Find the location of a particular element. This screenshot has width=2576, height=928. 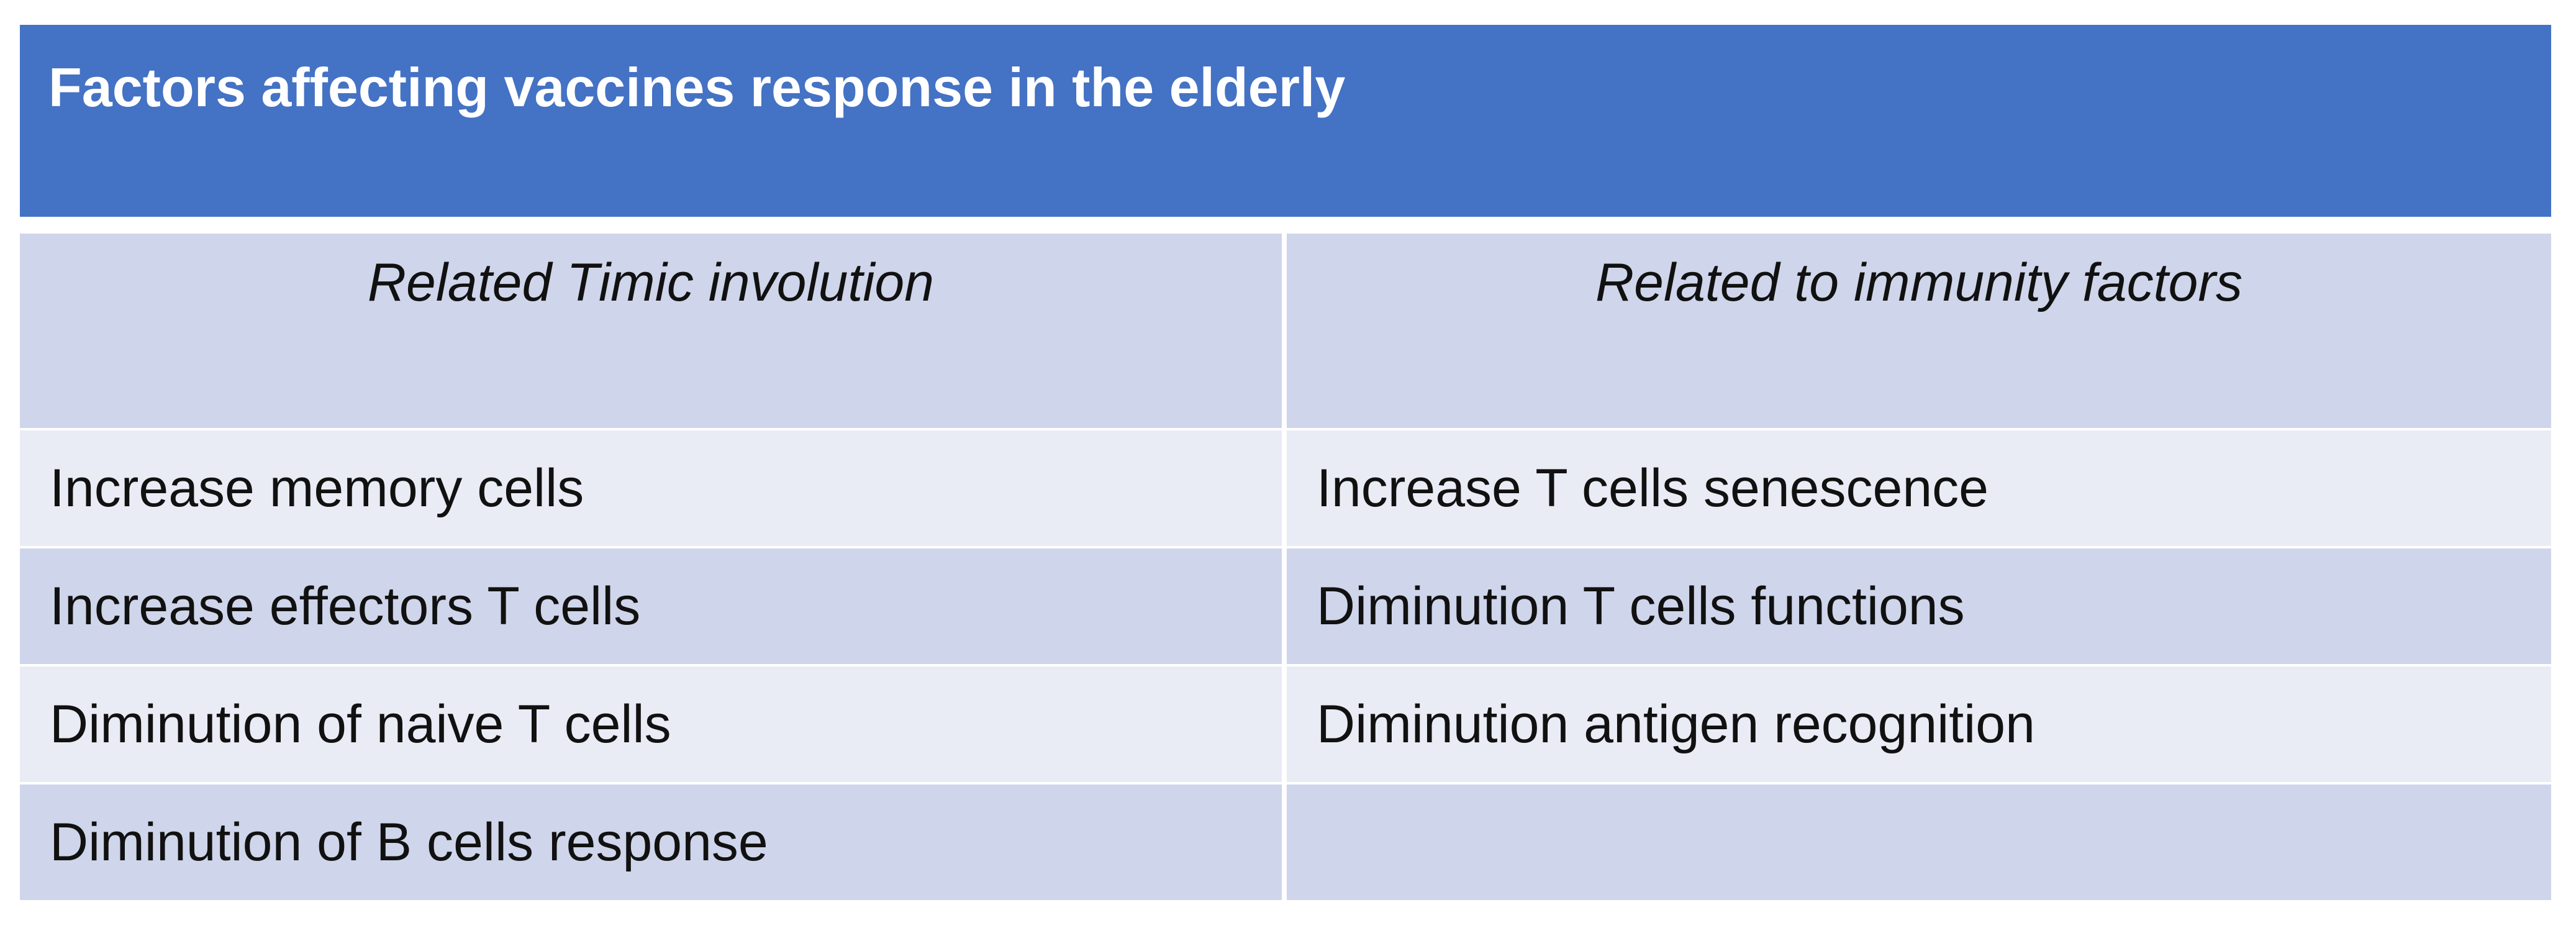

table-cell is located at coordinates (1919, 842).